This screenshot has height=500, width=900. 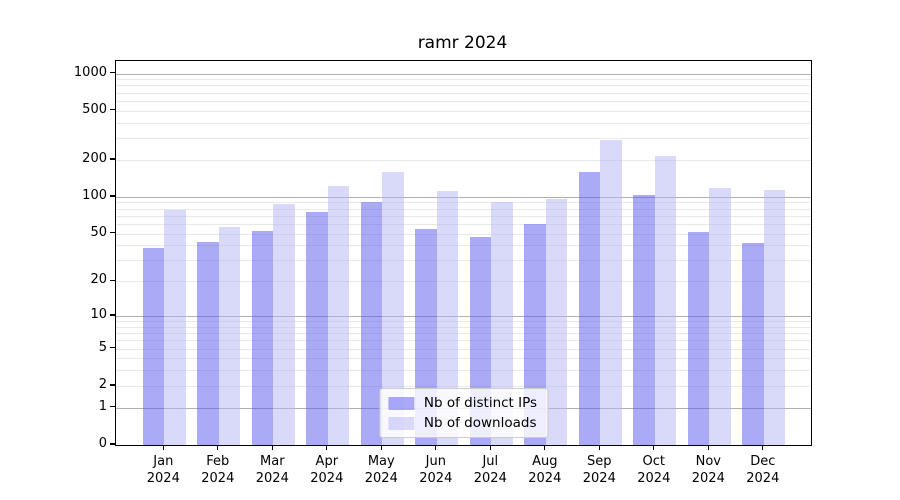 I want to click on x-tick-label-dec: Dec 2024, so click(x=763, y=470).